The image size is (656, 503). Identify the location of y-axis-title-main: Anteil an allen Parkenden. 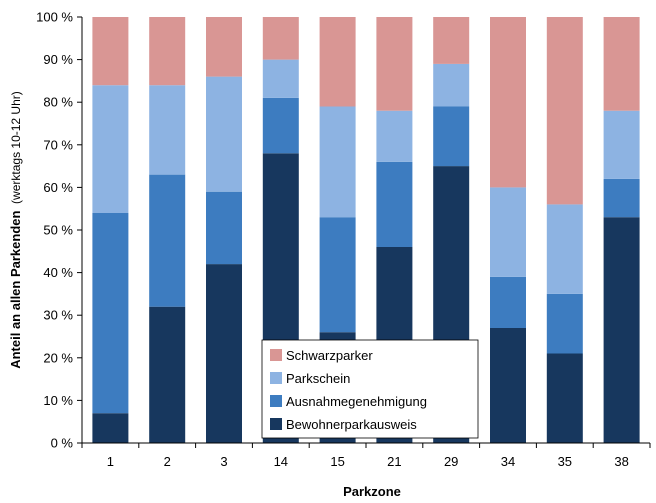
(15, 290).